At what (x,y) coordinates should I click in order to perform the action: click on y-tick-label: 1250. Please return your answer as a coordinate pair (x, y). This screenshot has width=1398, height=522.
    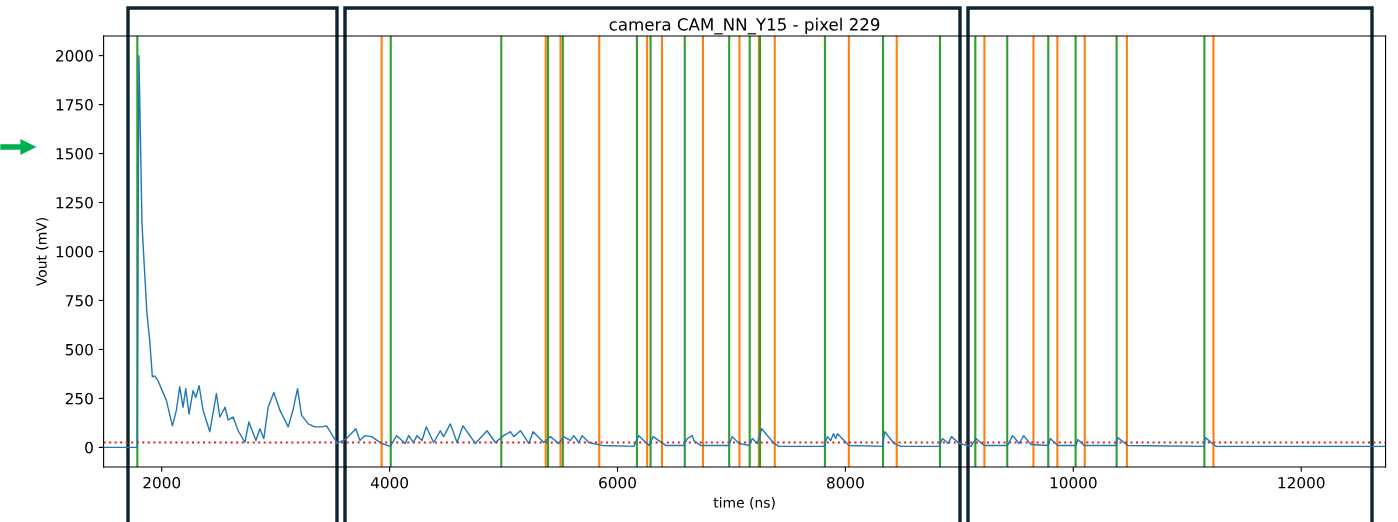
    Looking at the image, I should click on (74, 202).